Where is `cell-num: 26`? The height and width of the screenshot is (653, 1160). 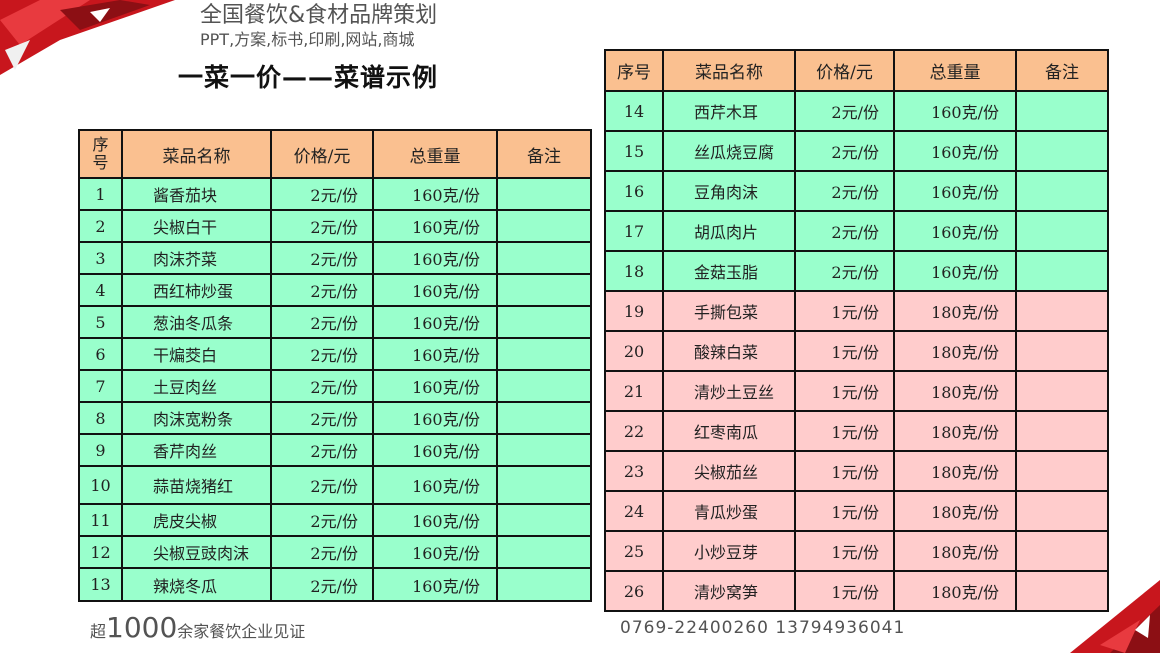
cell-num: 26 is located at coordinates (634, 591).